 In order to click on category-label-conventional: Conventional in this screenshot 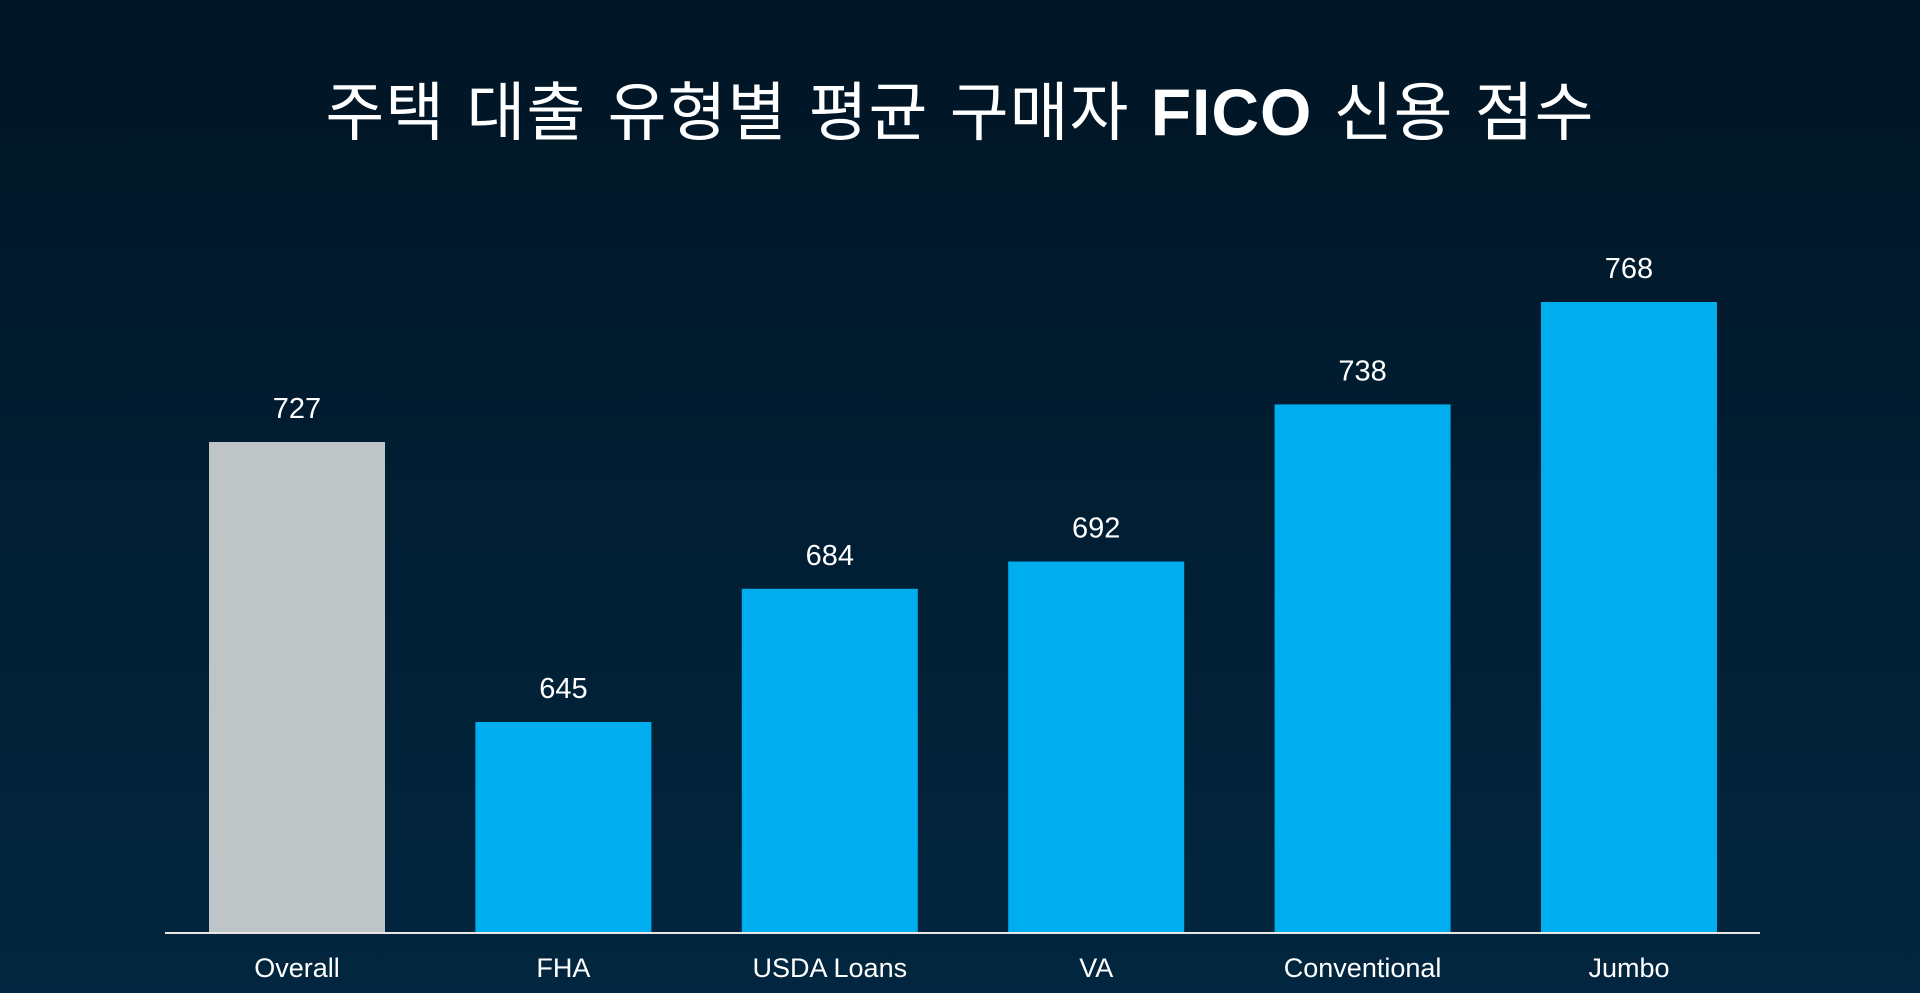, I will do `click(1363, 968)`.